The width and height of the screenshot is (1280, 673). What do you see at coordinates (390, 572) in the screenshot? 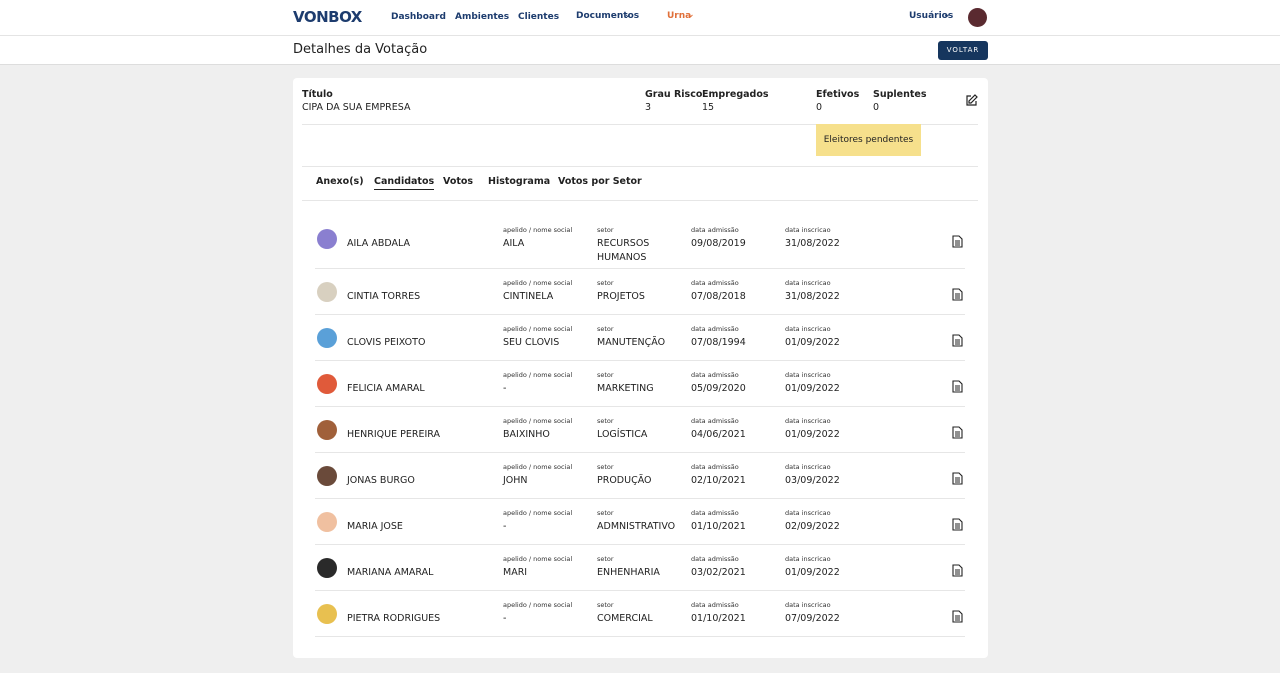
I see `candidate-name: MARIANA AMARAL` at bounding box center [390, 572].